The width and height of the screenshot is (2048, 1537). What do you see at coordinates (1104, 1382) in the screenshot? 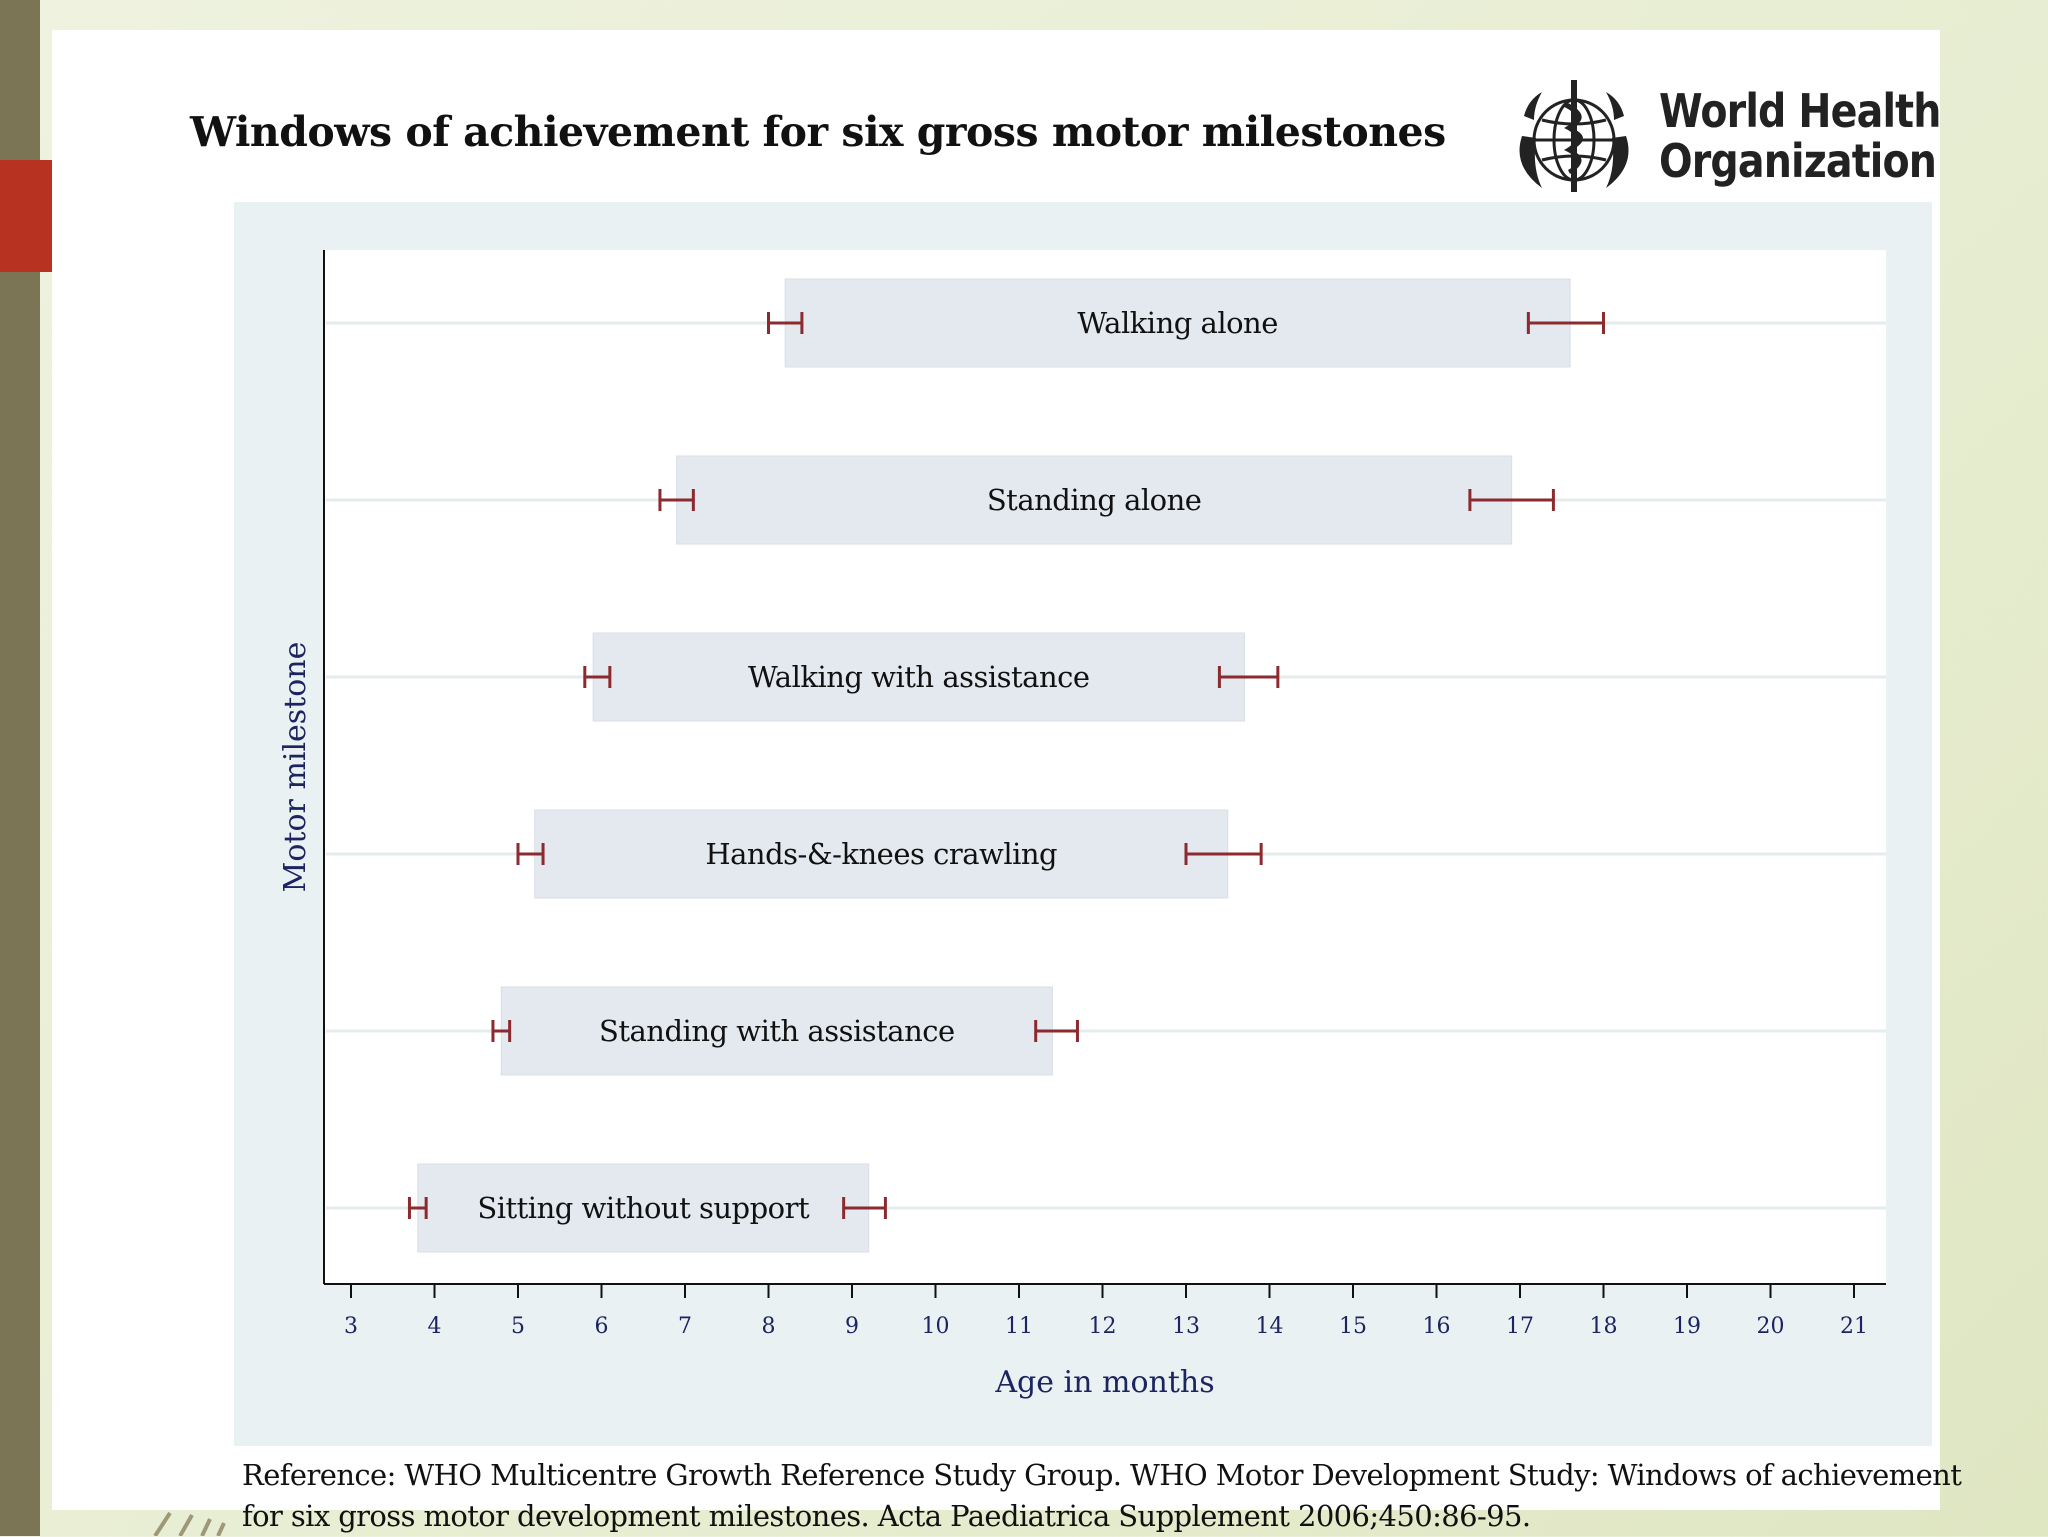
I see `x-axis-label: Age in months` at bounding box center [1104, 1382].